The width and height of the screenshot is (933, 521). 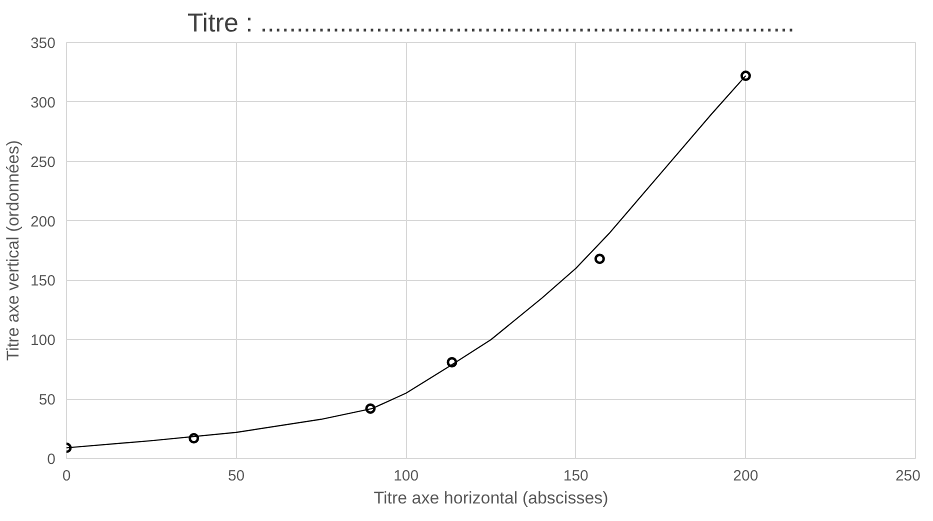 I want to click on y-tick-label: 150, so click(x=43, y=281).